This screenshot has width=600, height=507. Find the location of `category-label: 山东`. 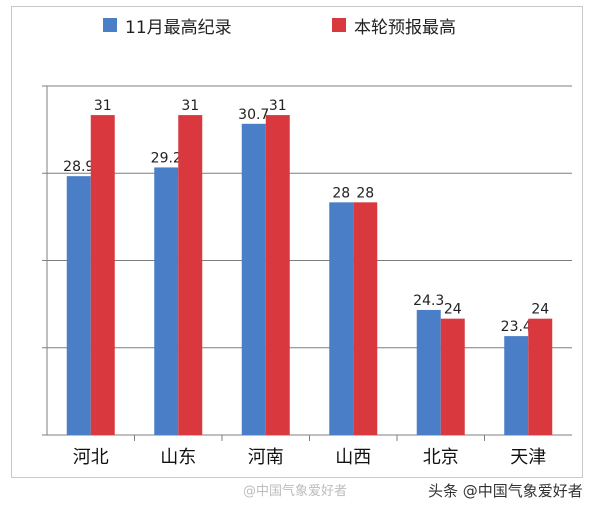

category-label: 山东 is located at coordinates (178, 457).